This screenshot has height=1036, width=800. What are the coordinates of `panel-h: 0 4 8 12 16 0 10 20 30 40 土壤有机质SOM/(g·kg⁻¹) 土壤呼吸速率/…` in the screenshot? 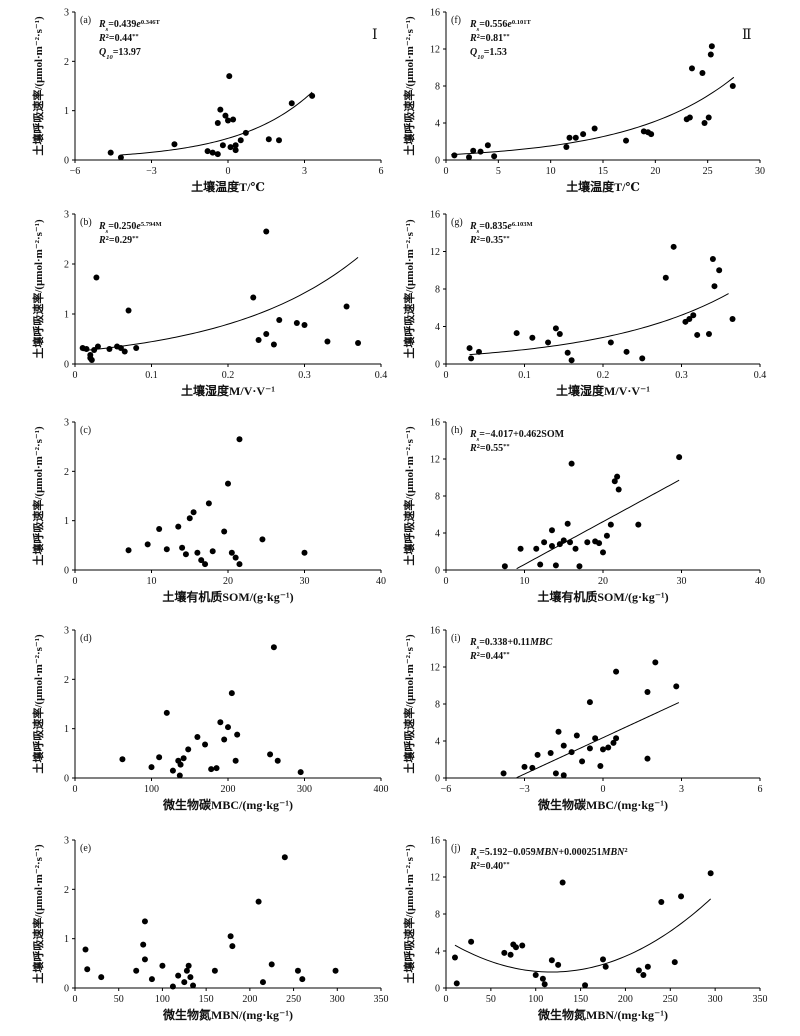 It's located at (583, 511).